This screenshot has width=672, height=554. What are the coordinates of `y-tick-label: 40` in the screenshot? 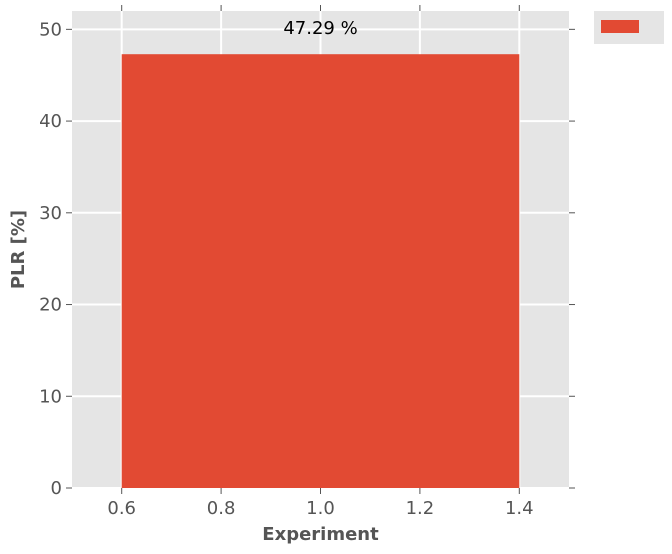 It's located at (50, 121).